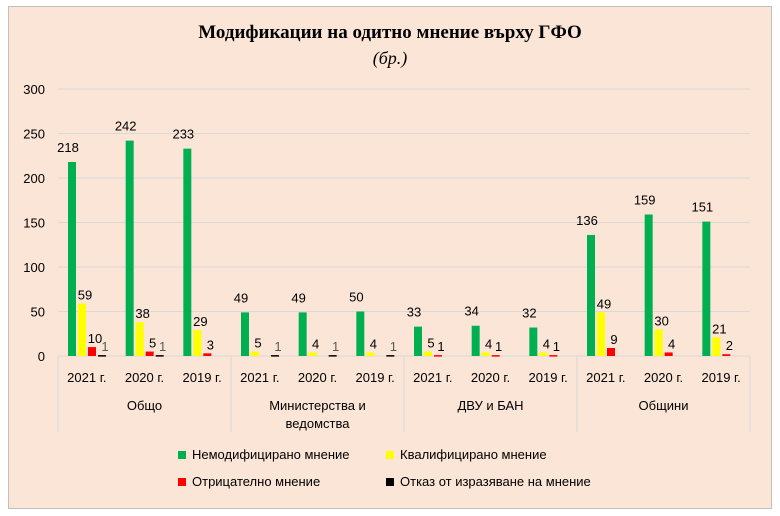  What do you see at coordinates (271, 454) in the screenshot?
I see `legend-label: Немодифицирано мнение` at bounding box center [271, 454].